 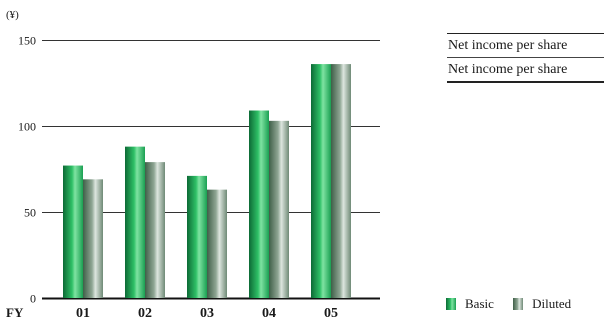 What do you see at coordinates (30, 213) in the screenshot?
I see `y-tick-label: 50` at bounding box center [30, 213].